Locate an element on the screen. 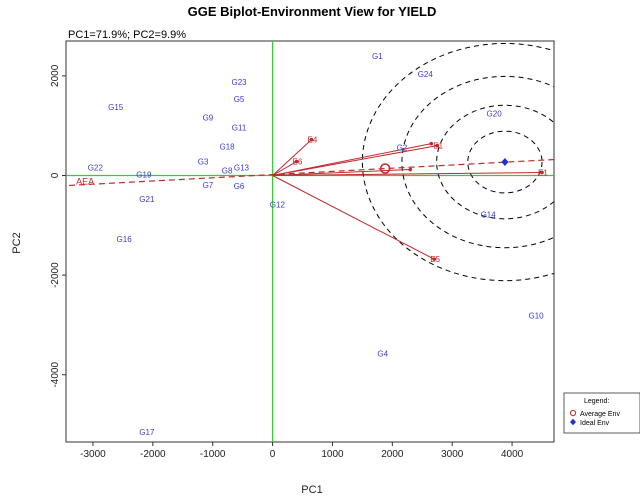  x-tick-label: 3000 is located at coordinates (452, 454).